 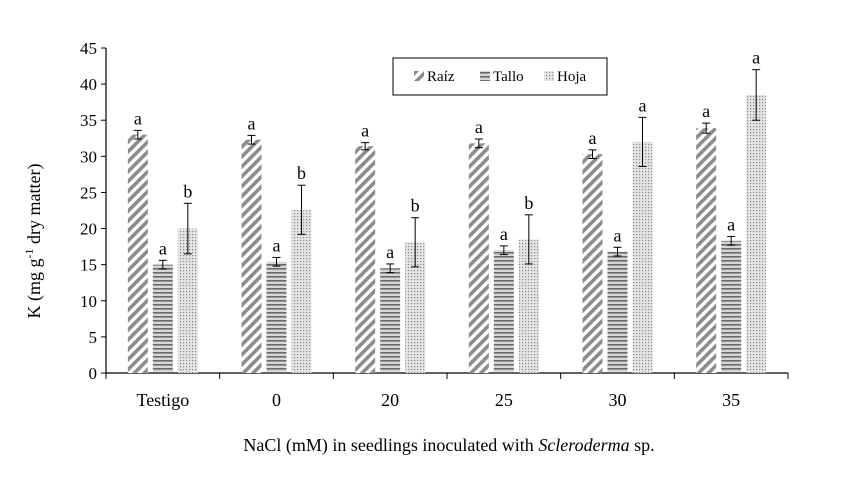 I want to click on y-tick-label: 35, so click(x=88, y=120).